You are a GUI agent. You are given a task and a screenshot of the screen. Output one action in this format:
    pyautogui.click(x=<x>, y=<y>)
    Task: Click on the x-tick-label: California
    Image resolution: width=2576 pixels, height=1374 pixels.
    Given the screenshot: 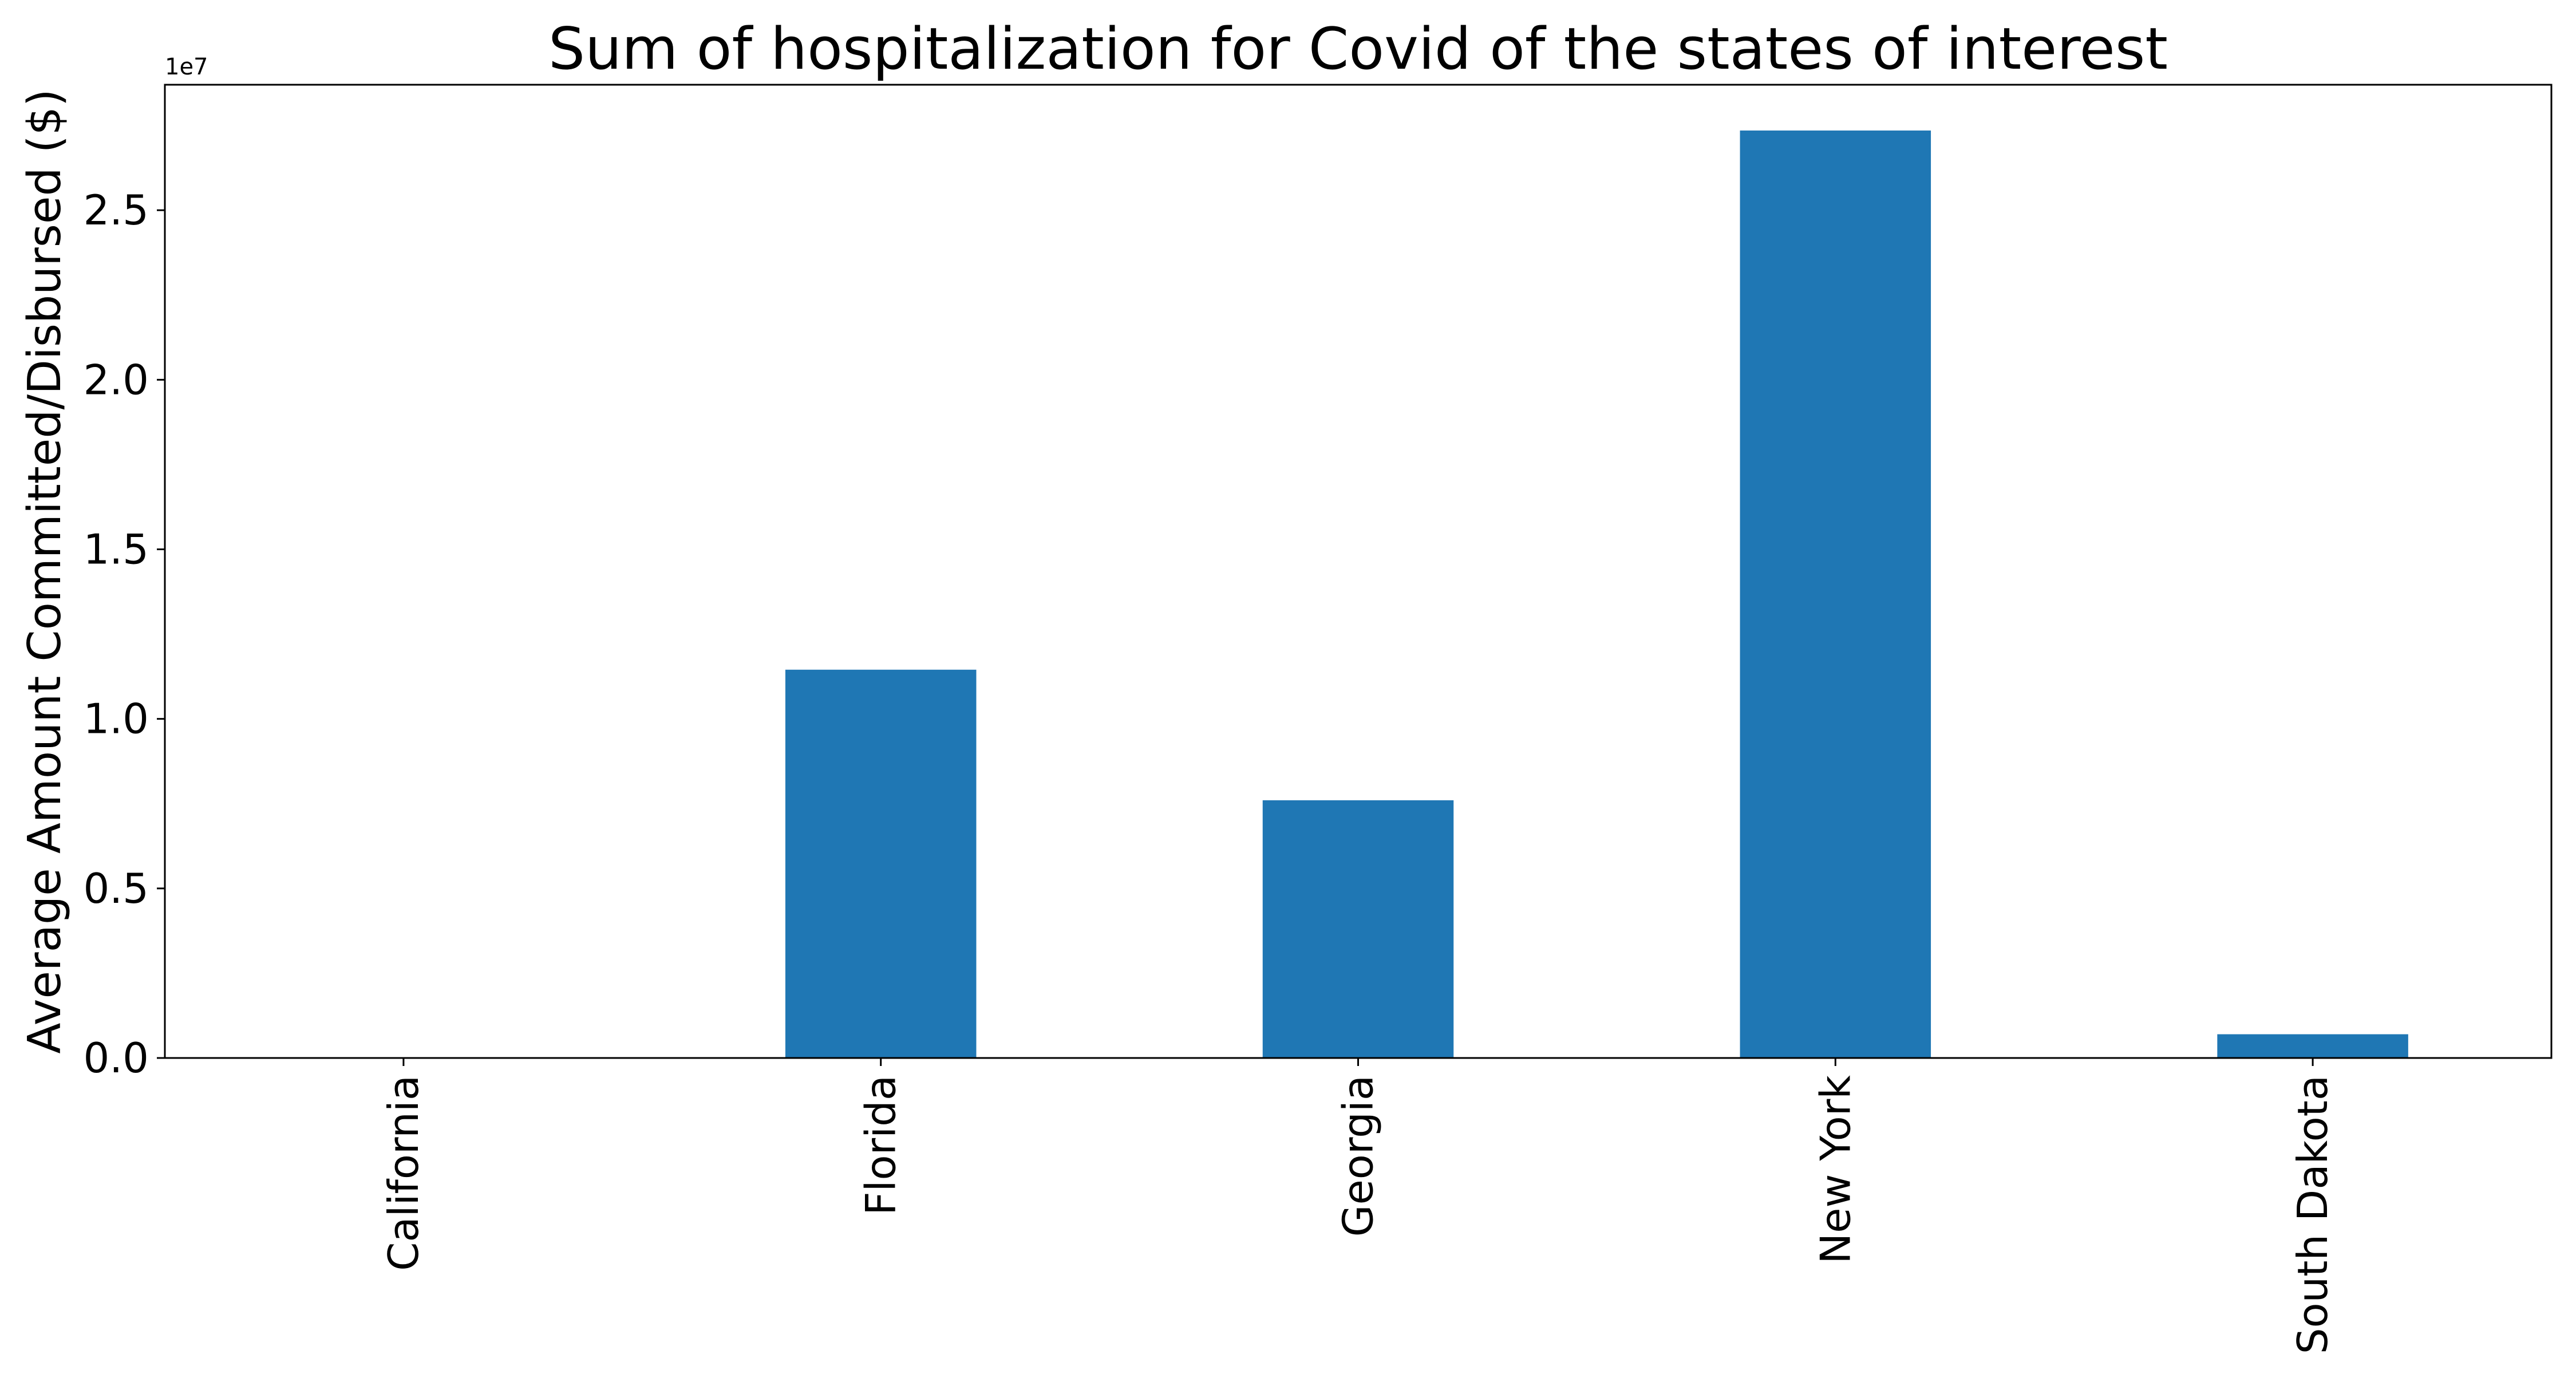 What is the action you would take?
    pyautogui.click(x=404, y=1173)
    